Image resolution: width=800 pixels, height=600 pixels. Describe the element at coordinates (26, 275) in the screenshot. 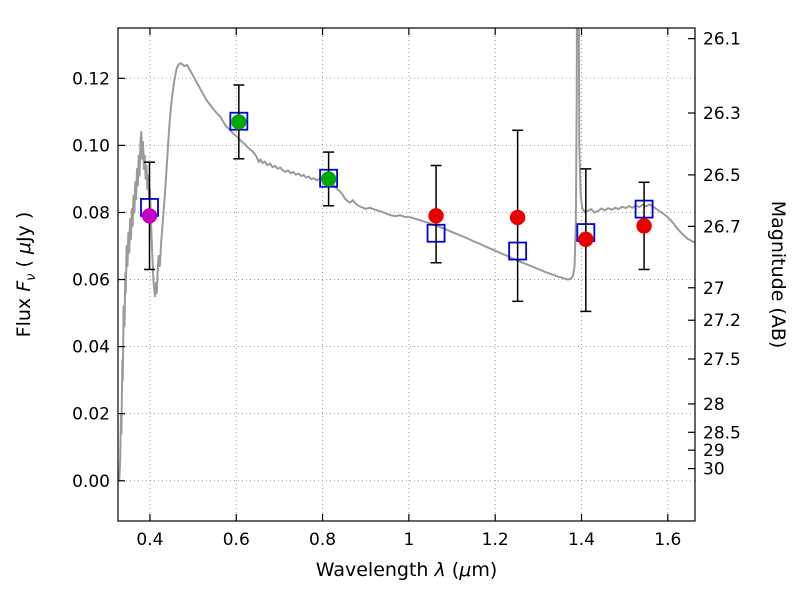

I see `y-axis-label-left: Flux Fν ( μJy )` at that location.